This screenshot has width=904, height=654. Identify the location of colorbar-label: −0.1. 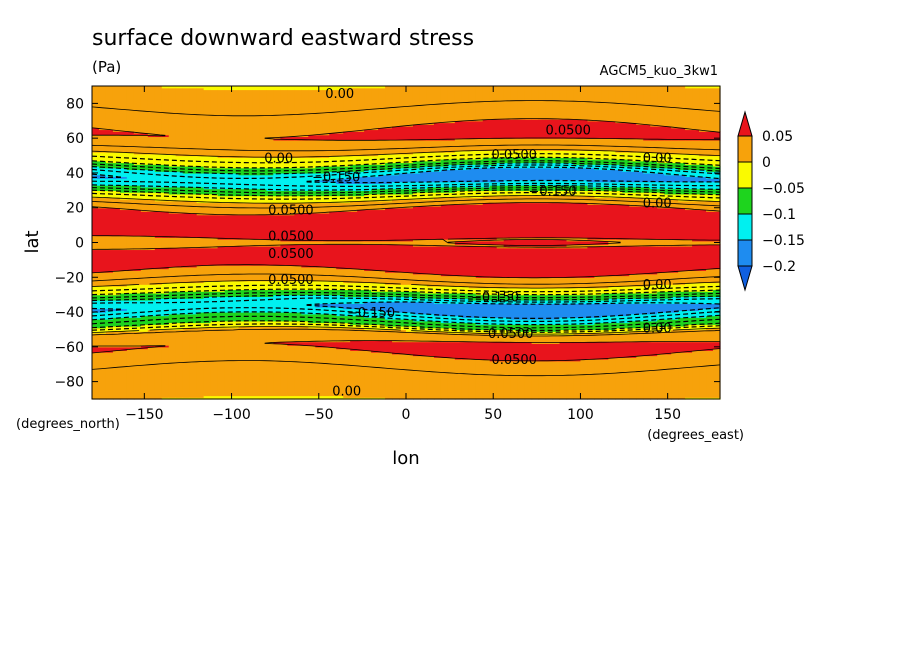
(779, 215).